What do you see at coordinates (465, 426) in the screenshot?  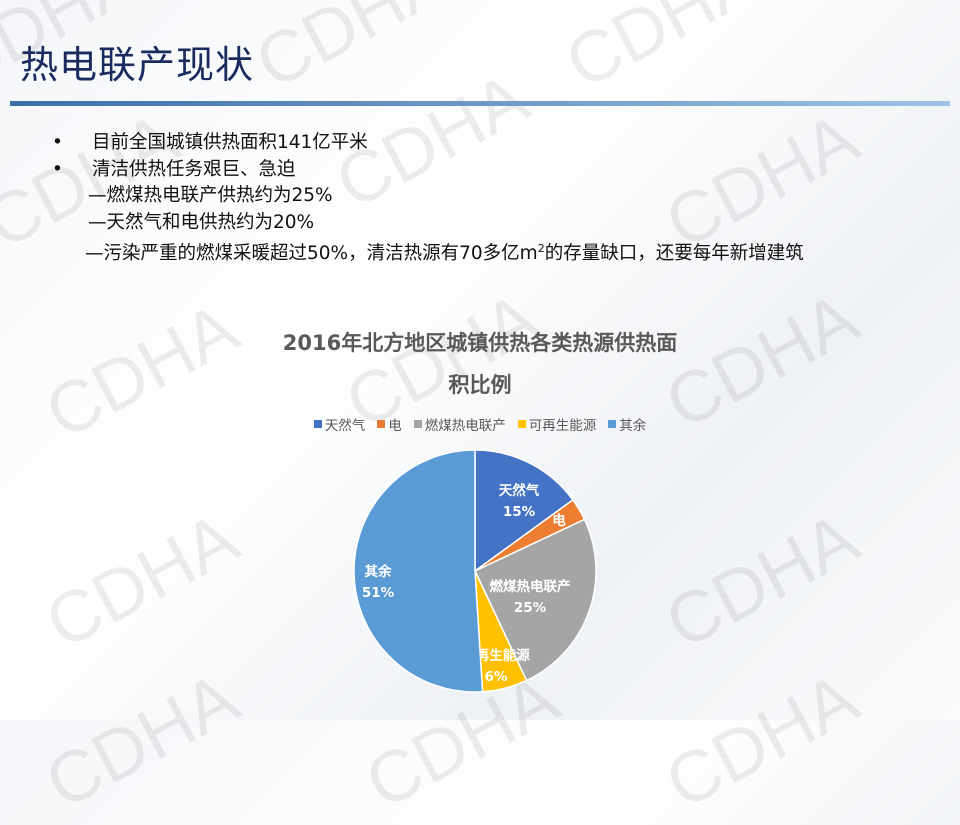 I see `legend-label: 燃煤热电联产` at bounding box center [465, 426].